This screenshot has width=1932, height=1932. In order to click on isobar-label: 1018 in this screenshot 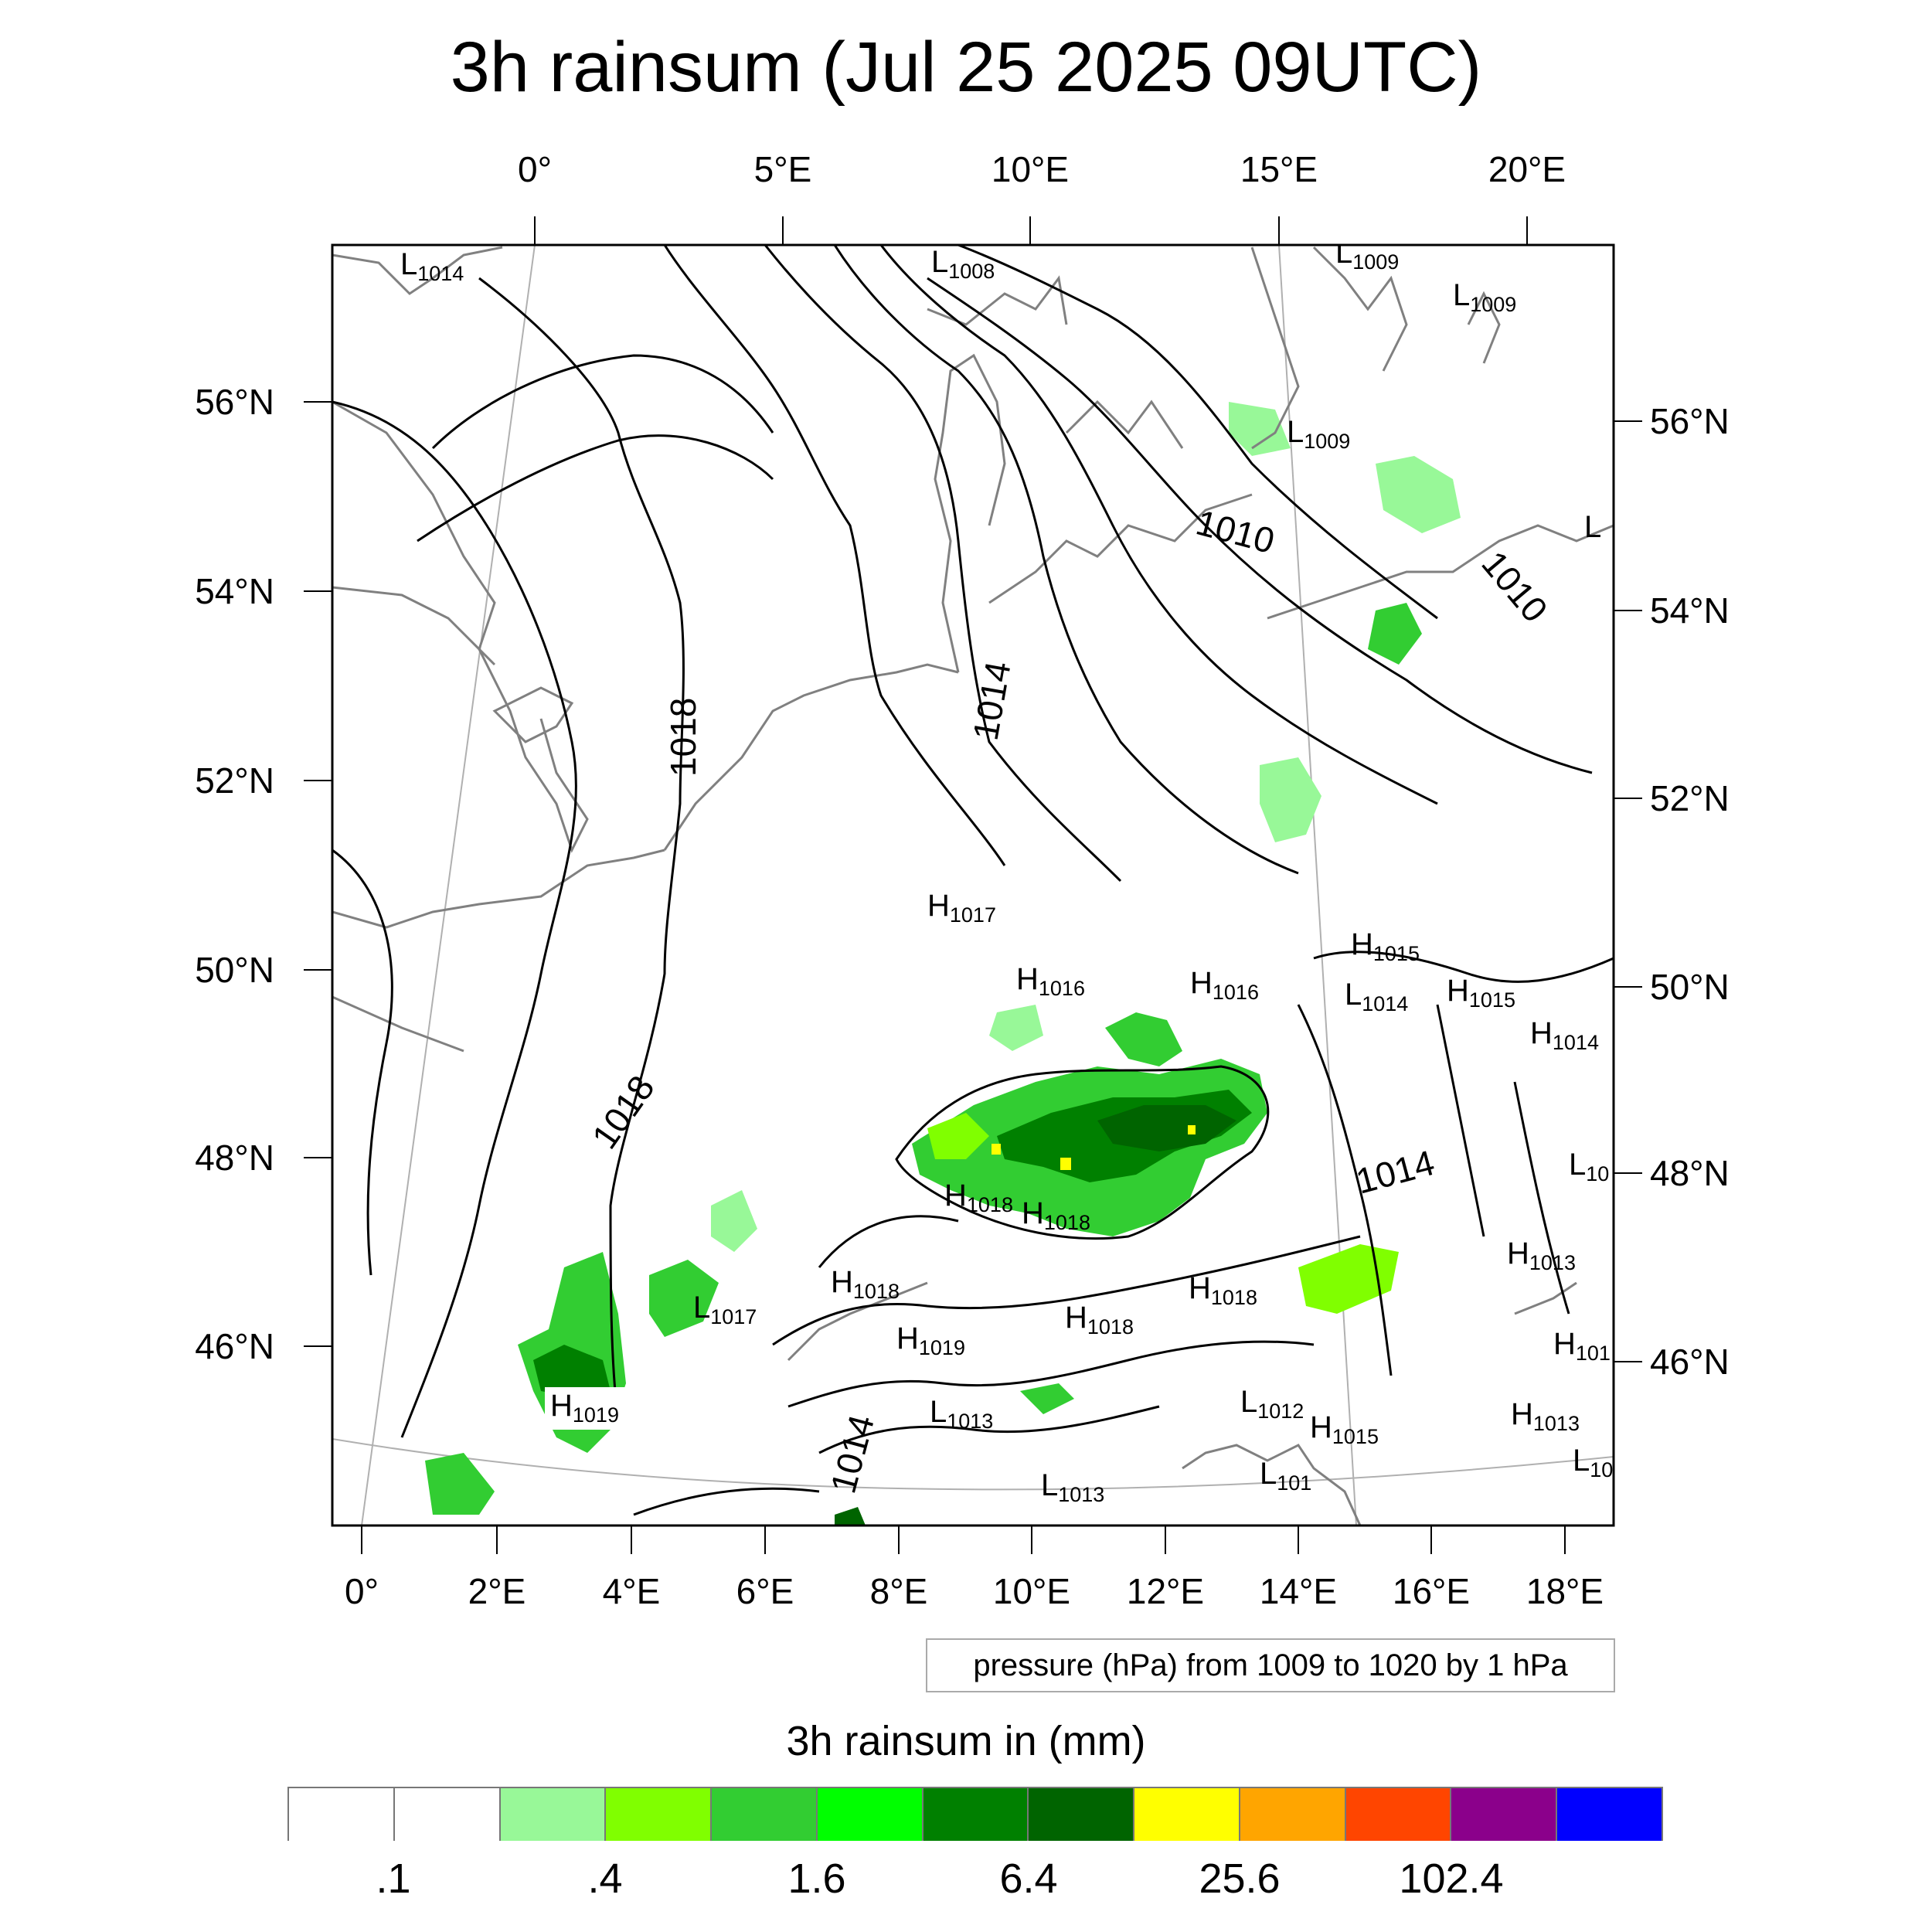, I will do `click(683, 738)`.